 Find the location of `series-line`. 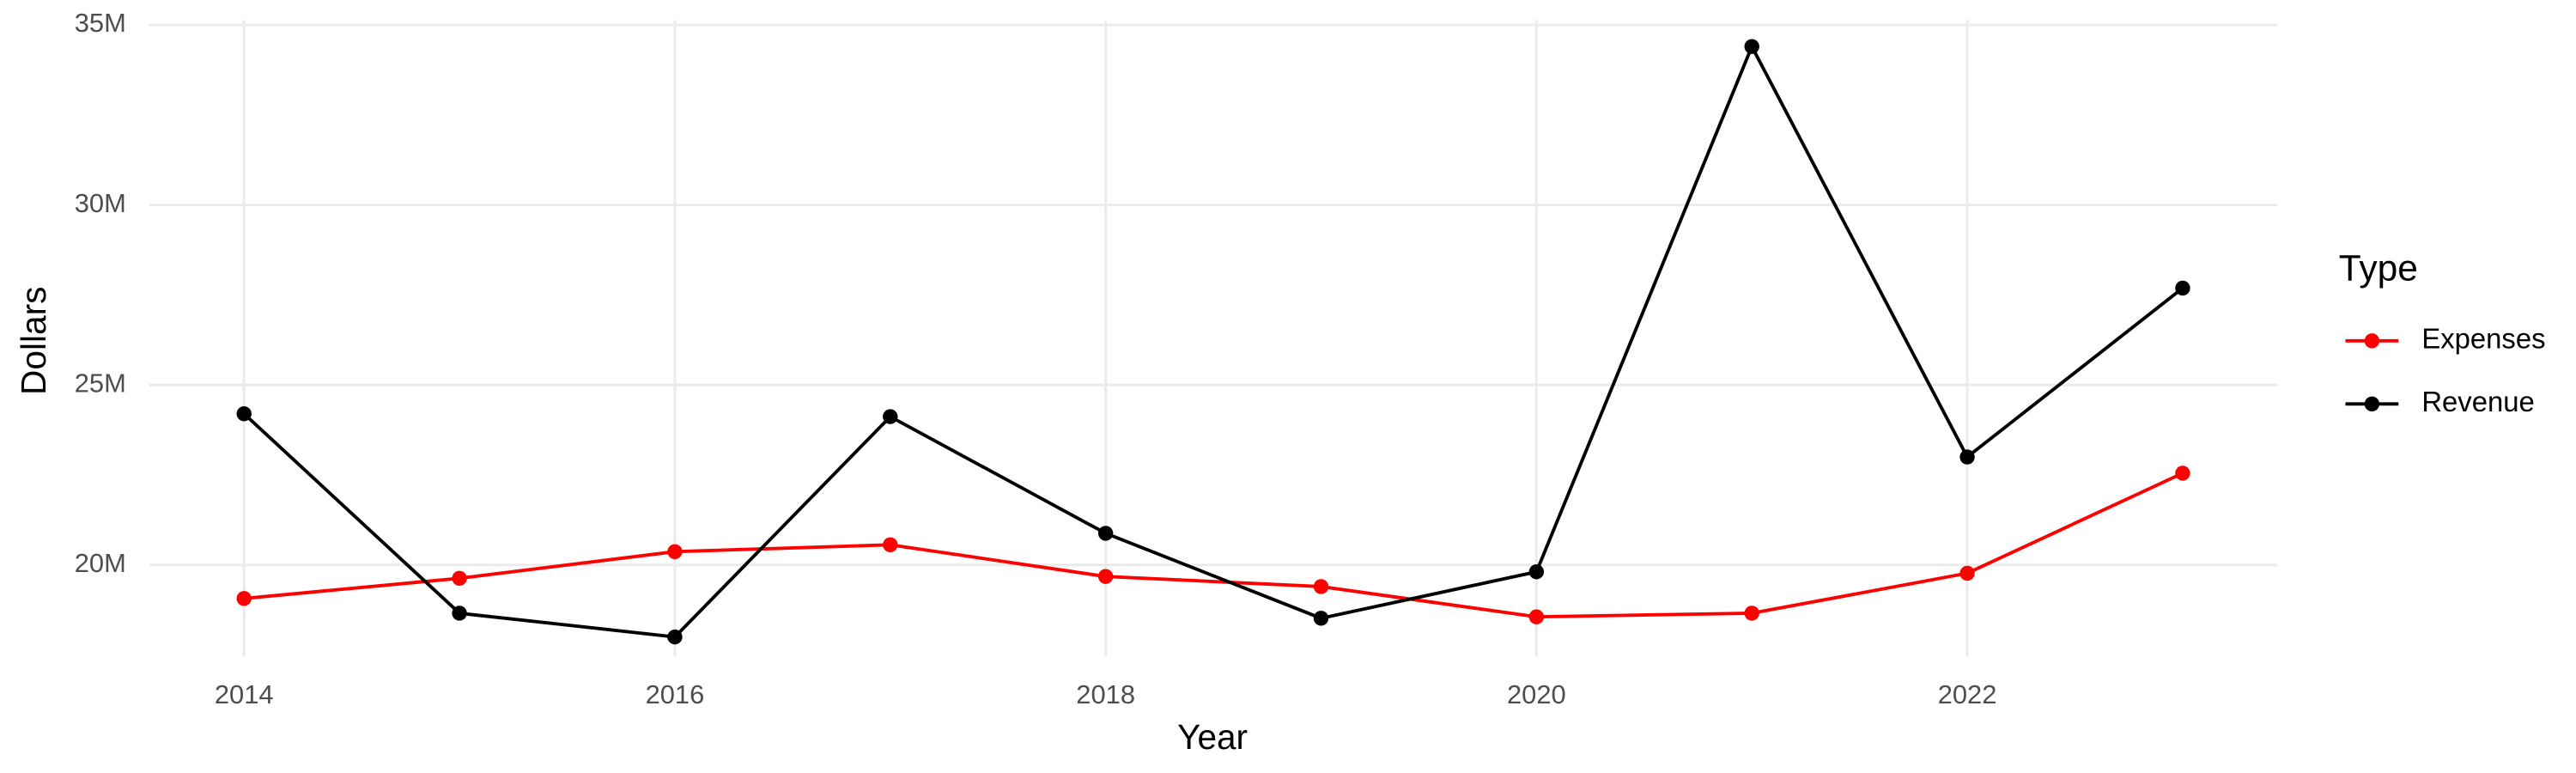

series-line is located at coordinates (1214, 545).